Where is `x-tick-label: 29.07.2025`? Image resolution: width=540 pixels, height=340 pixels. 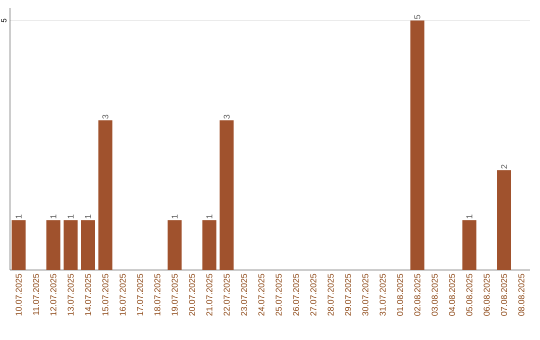 x-tick-label: 29.07.2025 is located at coordinates (348, 295).